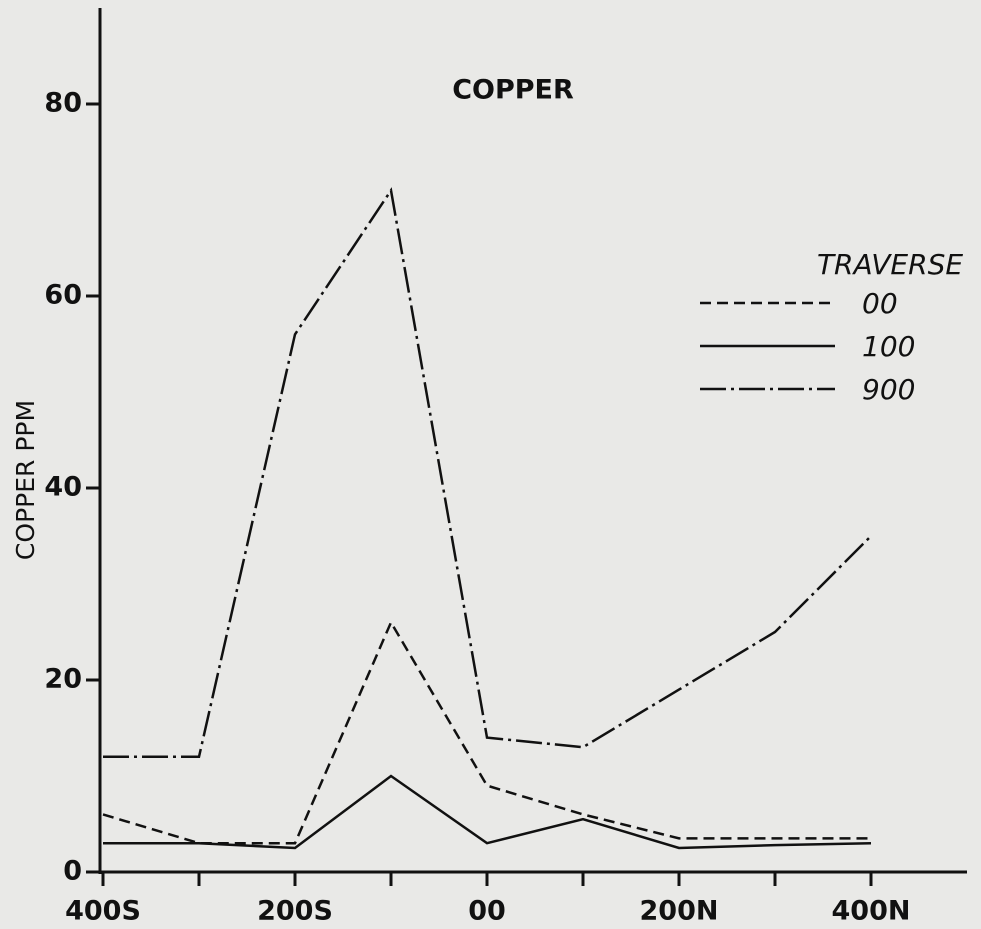 The height and width of the screenshot is (929, 981). Describe the element at coordinates (63, 679) in the screenshot. I see `y-tick-label: 20` at that location.